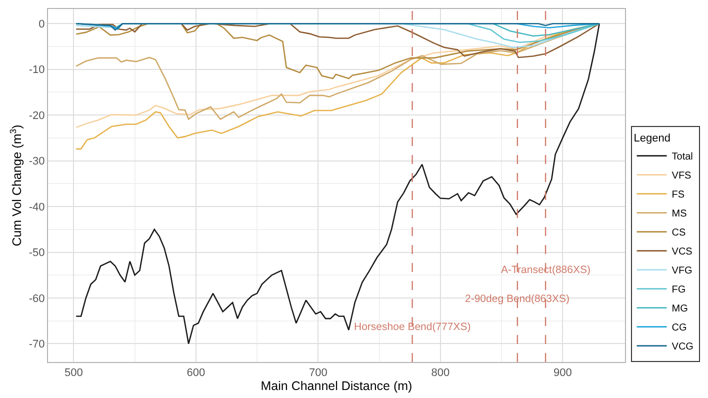  I want to click on legend-label: Total, so click(682, 157).